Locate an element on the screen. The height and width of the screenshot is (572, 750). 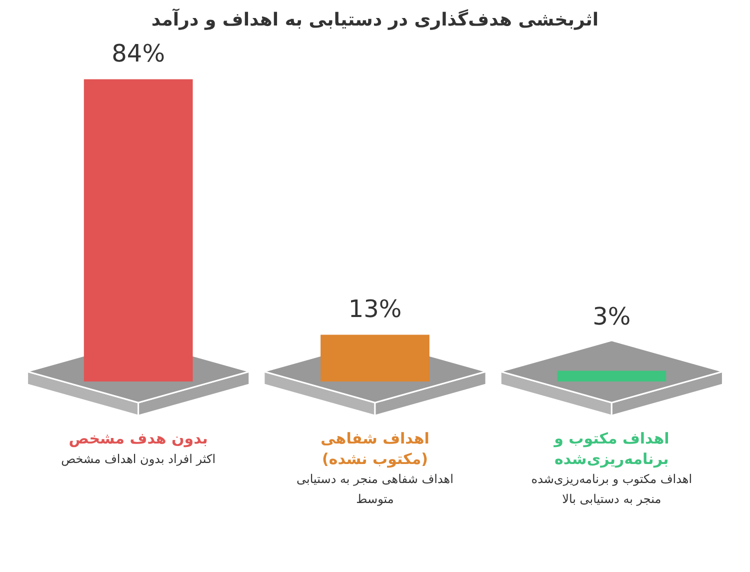
text: اهداف مکتوب و برنامه‌ریزی‌شده منجر به دستیابی بالا is located at coordinates (611, 489).